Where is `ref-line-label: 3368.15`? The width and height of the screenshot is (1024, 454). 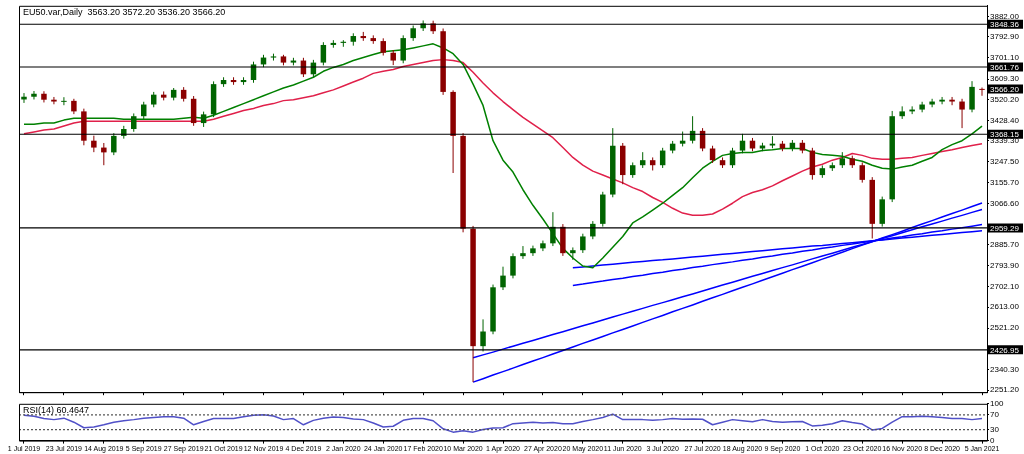 ref-line-label: 3368.15 is located at coordinates (1005, 134).